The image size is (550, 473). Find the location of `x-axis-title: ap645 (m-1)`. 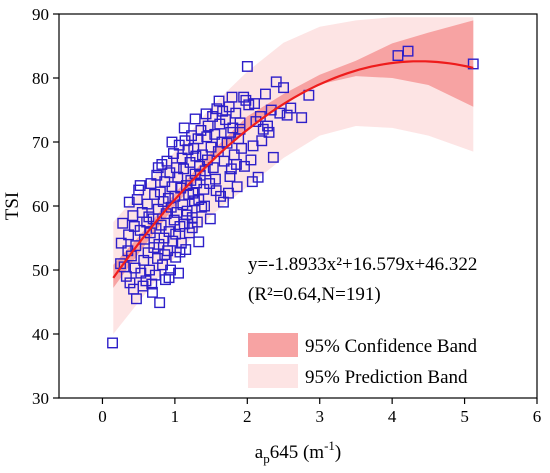

x-axis-title: ap645 (m-1) is located at coordinates (298, 452).